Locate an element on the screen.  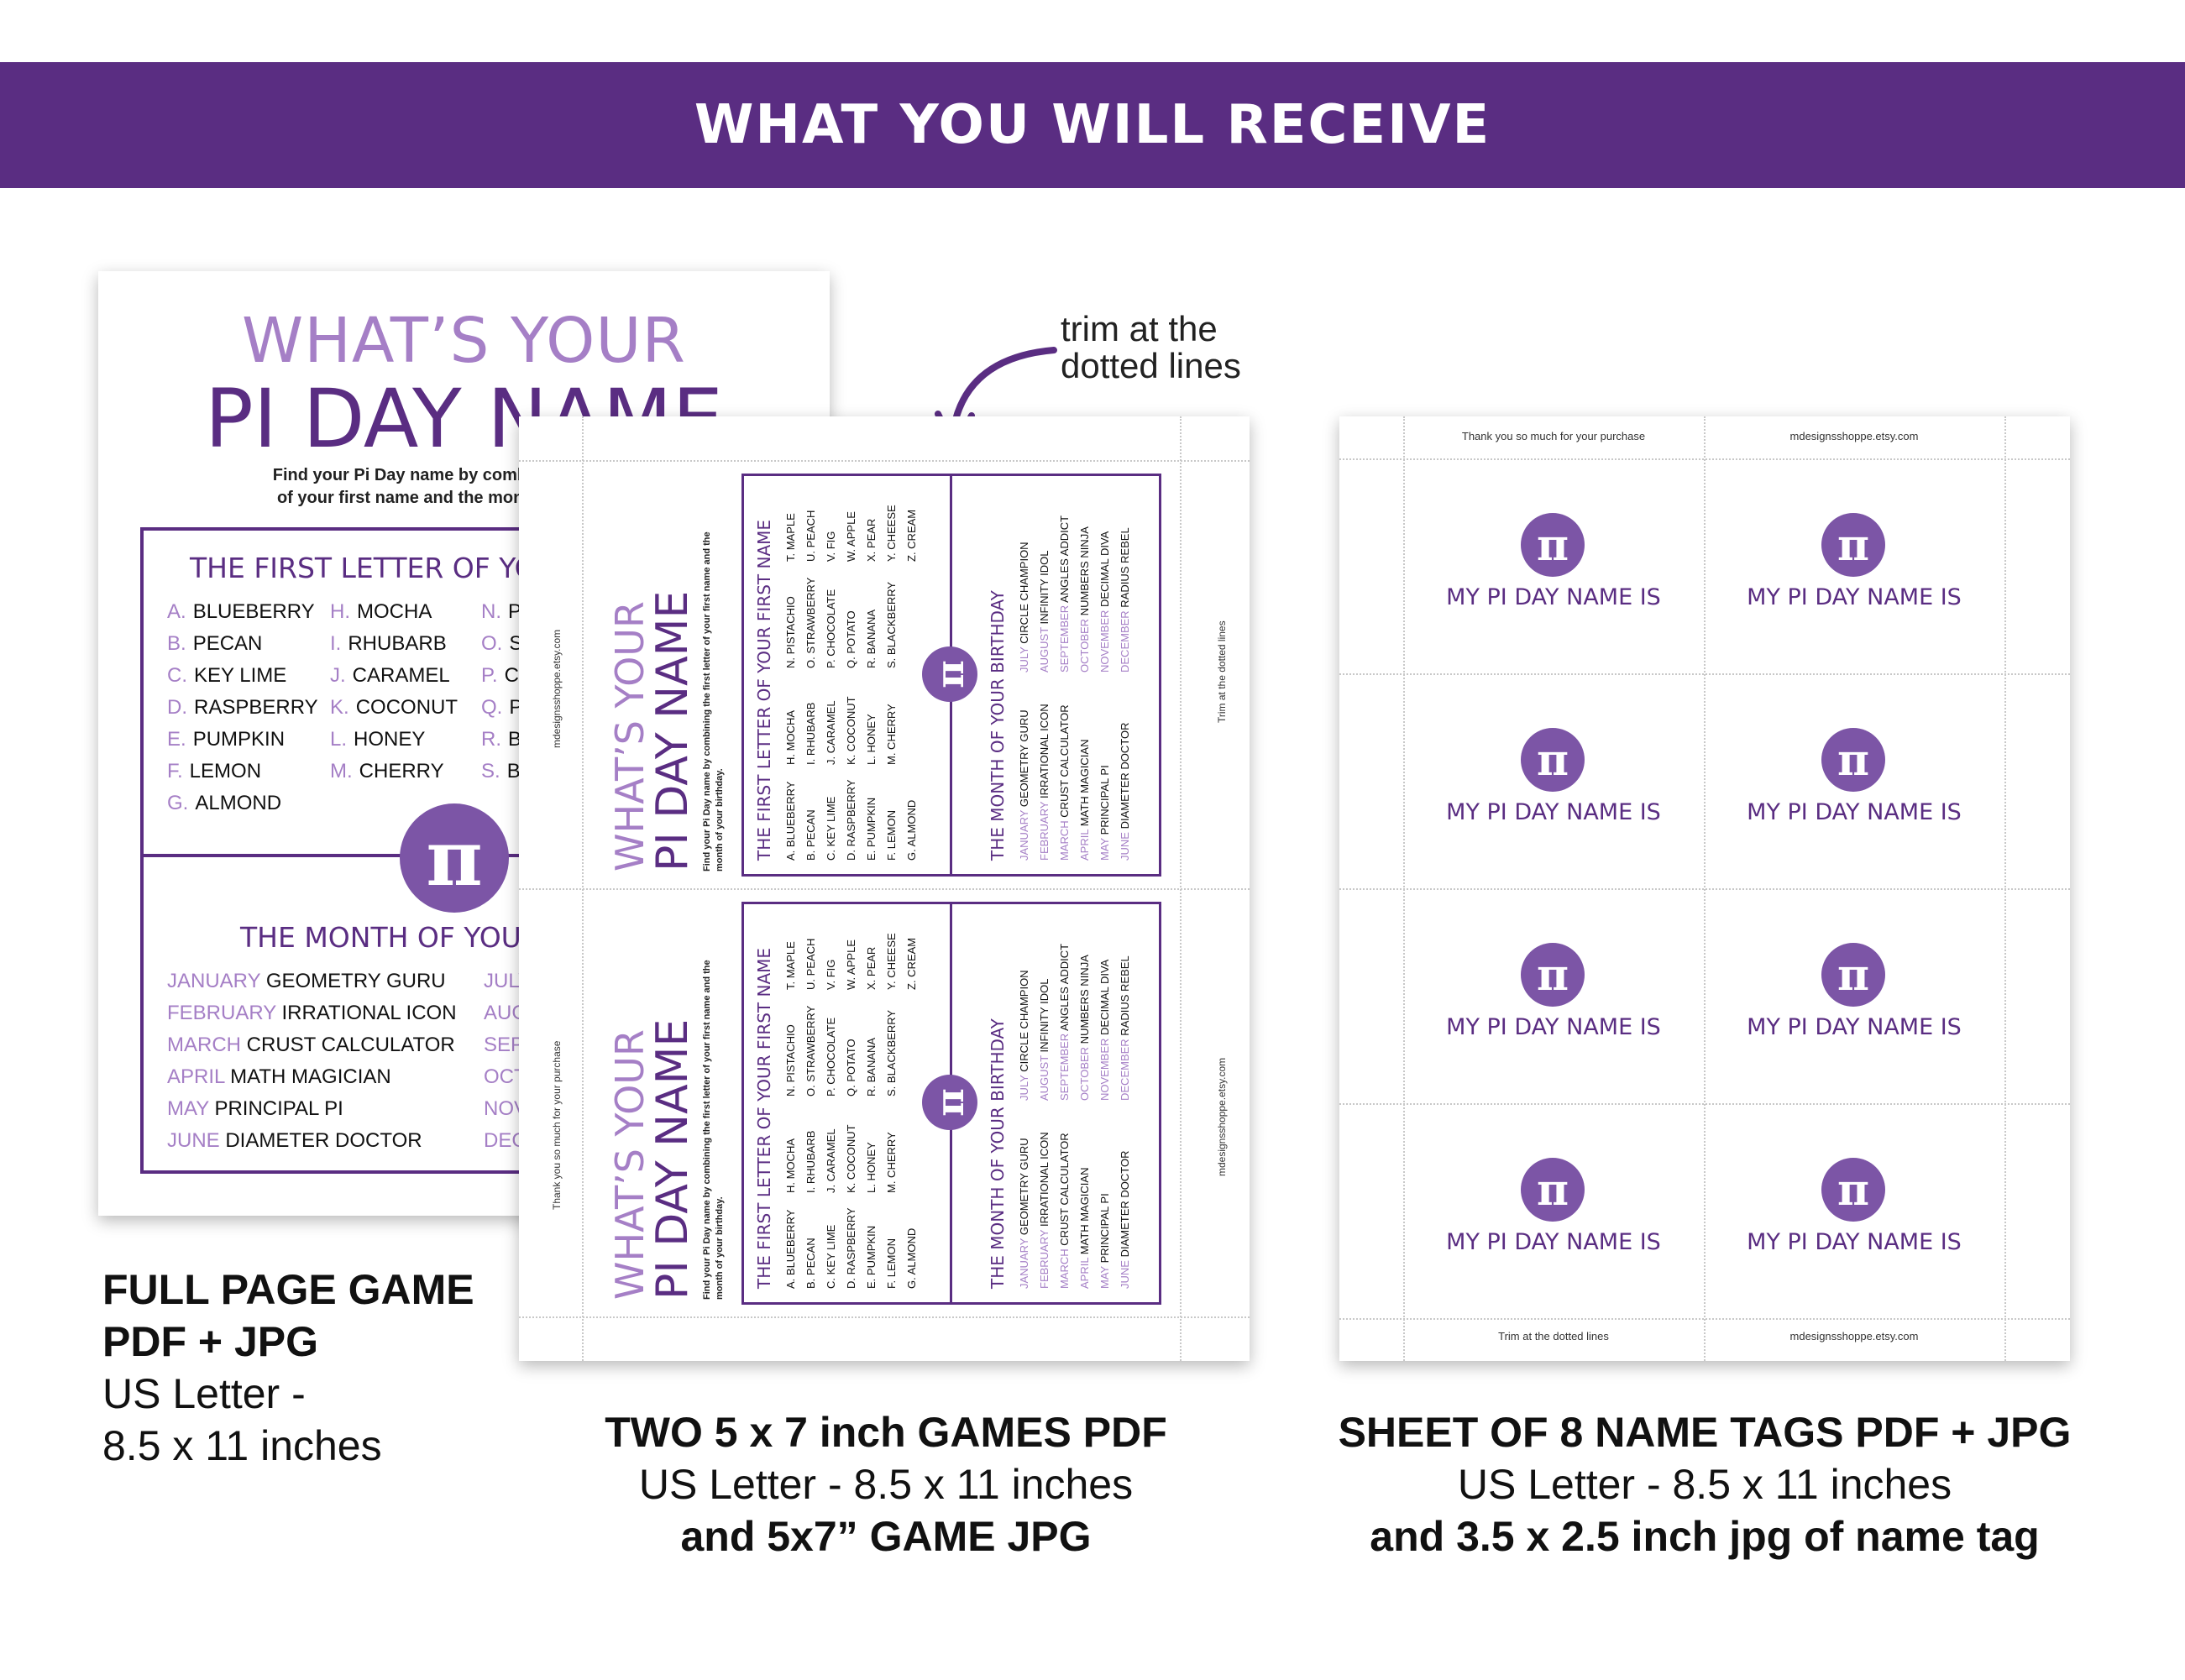
list-item: E. PUMPKIN is located at coordinates (226, 739).